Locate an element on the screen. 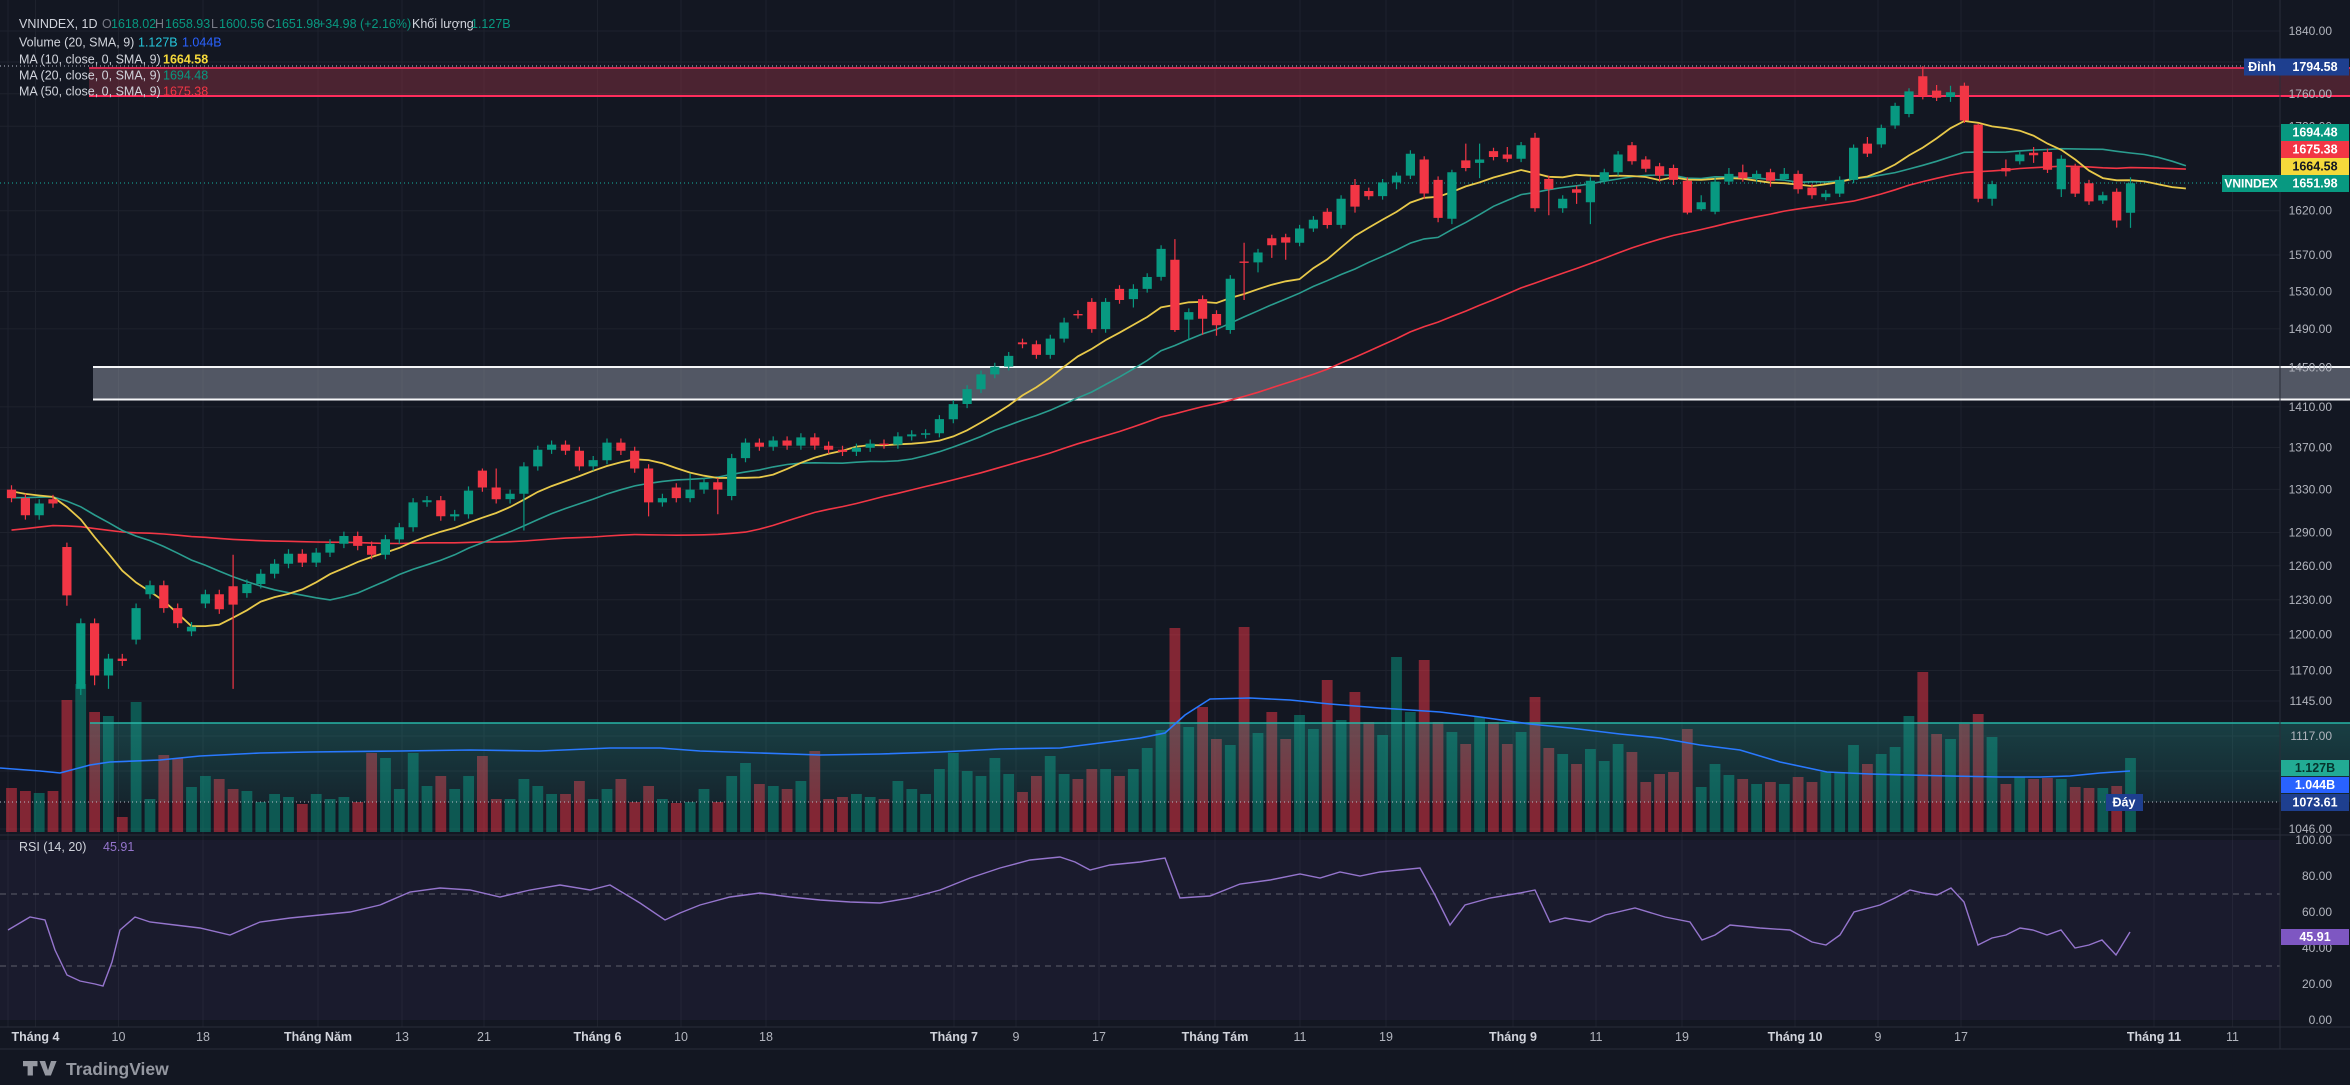 This screenshot has width=2350, height=1085. svg-text: 1290.00 is located at coordinates (2311, 533).